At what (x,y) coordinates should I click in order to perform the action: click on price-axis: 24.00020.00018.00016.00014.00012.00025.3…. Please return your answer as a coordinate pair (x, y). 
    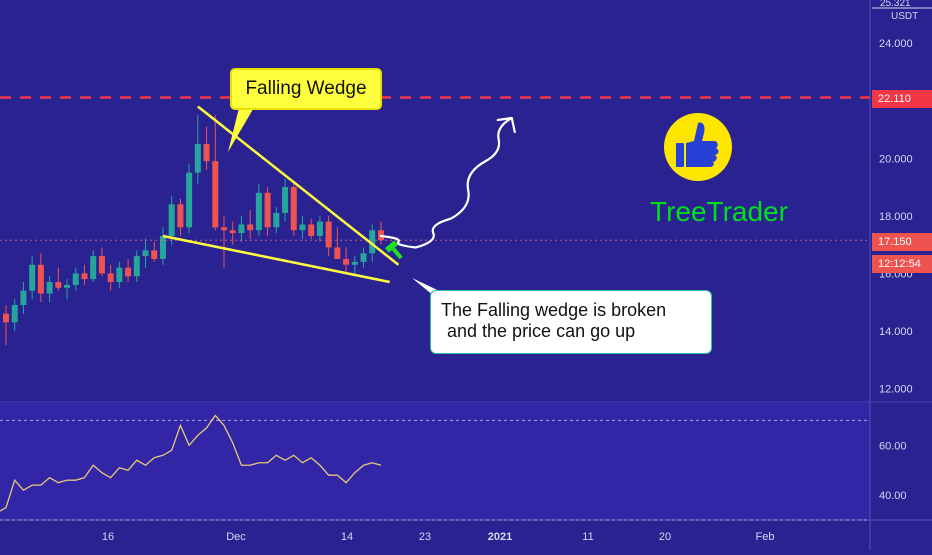
    Looking at the image, I should click on (902, 197).